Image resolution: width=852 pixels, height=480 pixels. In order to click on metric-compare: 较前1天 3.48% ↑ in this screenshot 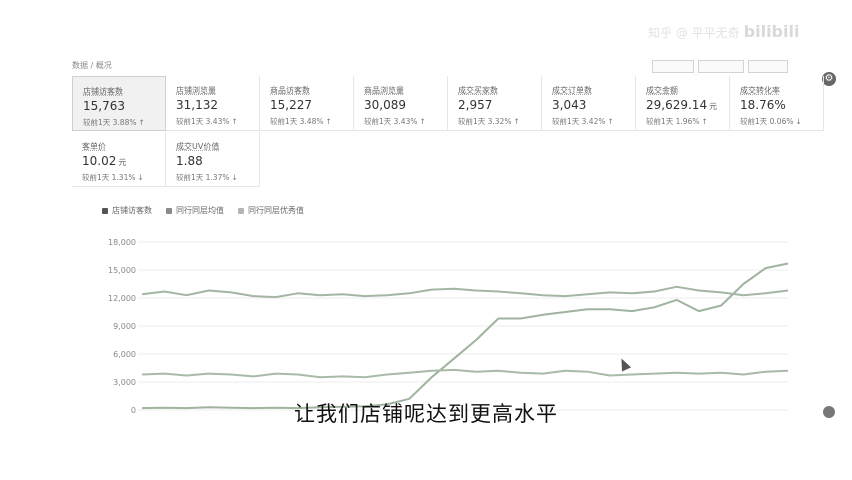, I will do `click(301, 121)`.